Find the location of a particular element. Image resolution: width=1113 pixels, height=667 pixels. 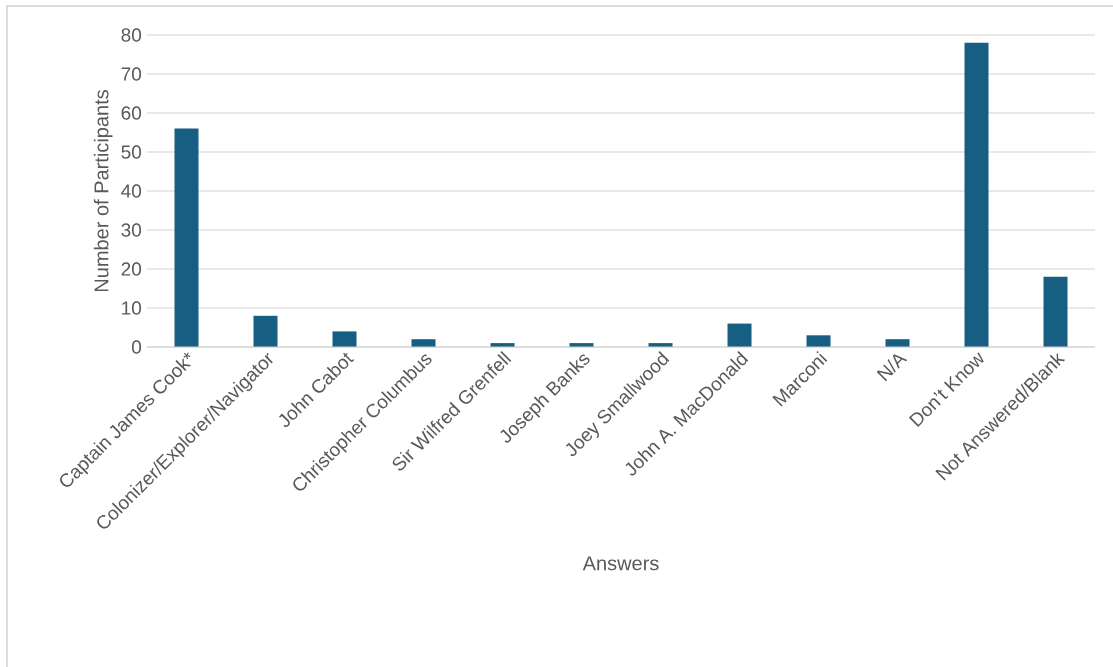

x-tick-label: N/A is located at coordinates (892, 368).